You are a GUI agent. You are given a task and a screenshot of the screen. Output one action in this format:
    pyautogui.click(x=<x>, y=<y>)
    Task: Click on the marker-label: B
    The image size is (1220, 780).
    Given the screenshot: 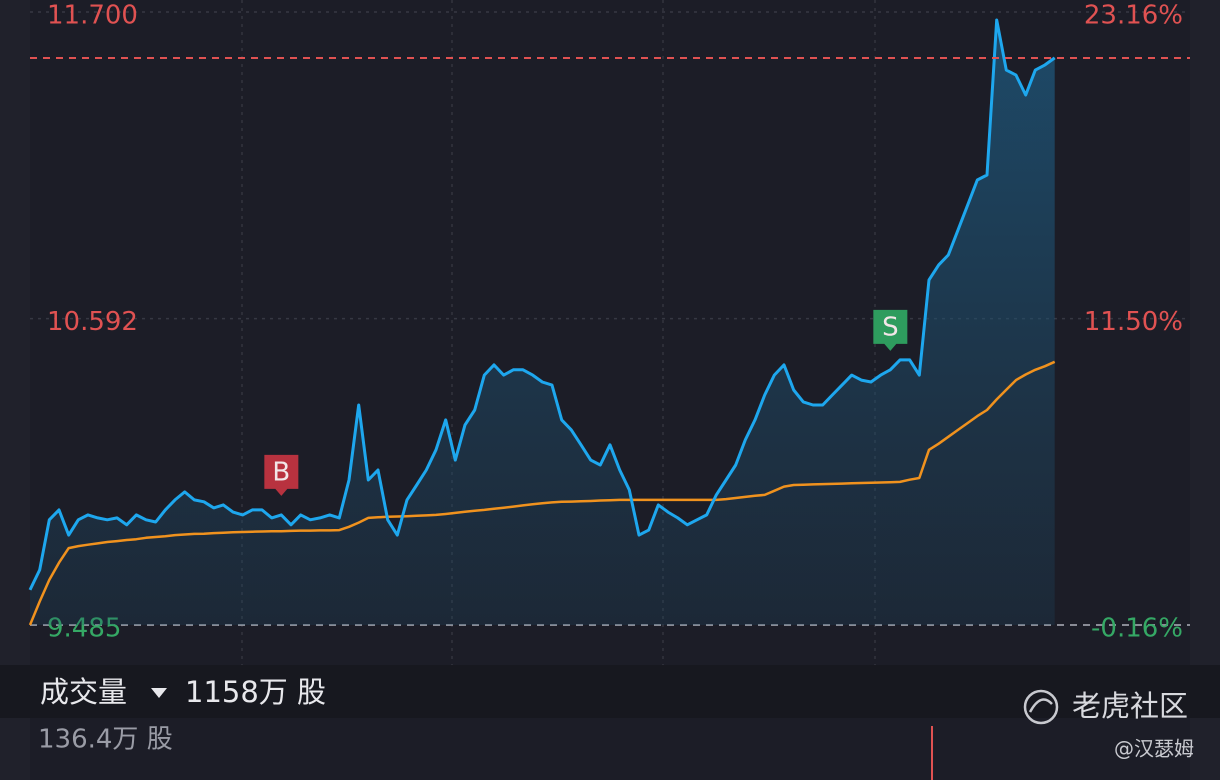 What is the action you would take?
    pyautogui.click(x=281, y=472)
    